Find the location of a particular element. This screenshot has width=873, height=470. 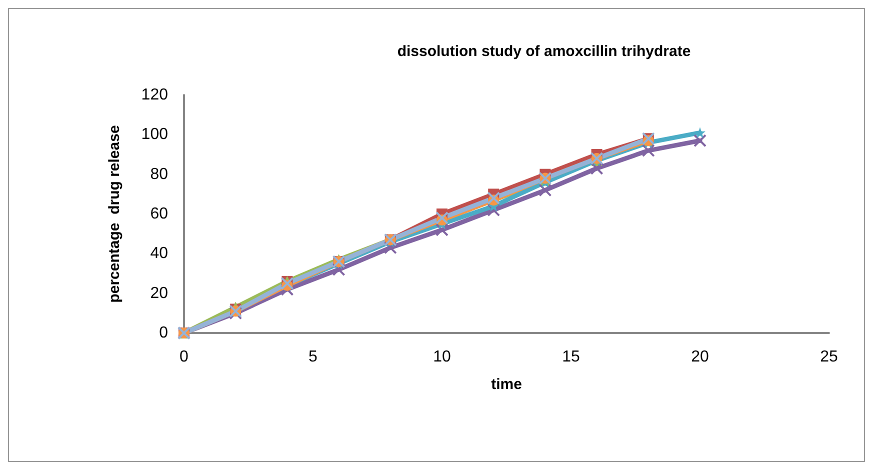

x-tick-label: 25 is located at coordinates (829, 357).